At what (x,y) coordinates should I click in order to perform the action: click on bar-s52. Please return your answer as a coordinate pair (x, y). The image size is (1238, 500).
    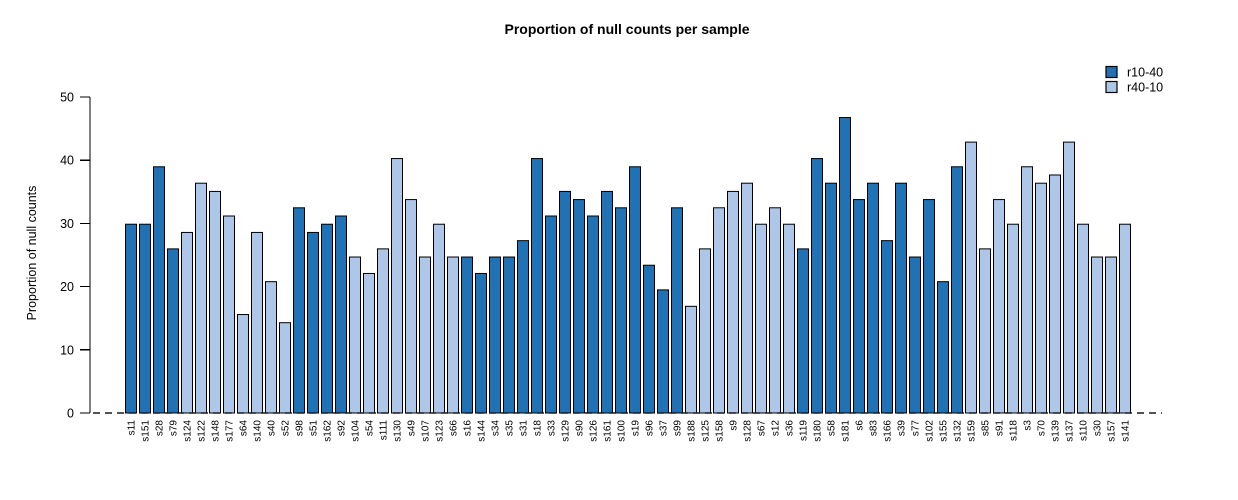
    Looking at the image, I should click on (285, 368).